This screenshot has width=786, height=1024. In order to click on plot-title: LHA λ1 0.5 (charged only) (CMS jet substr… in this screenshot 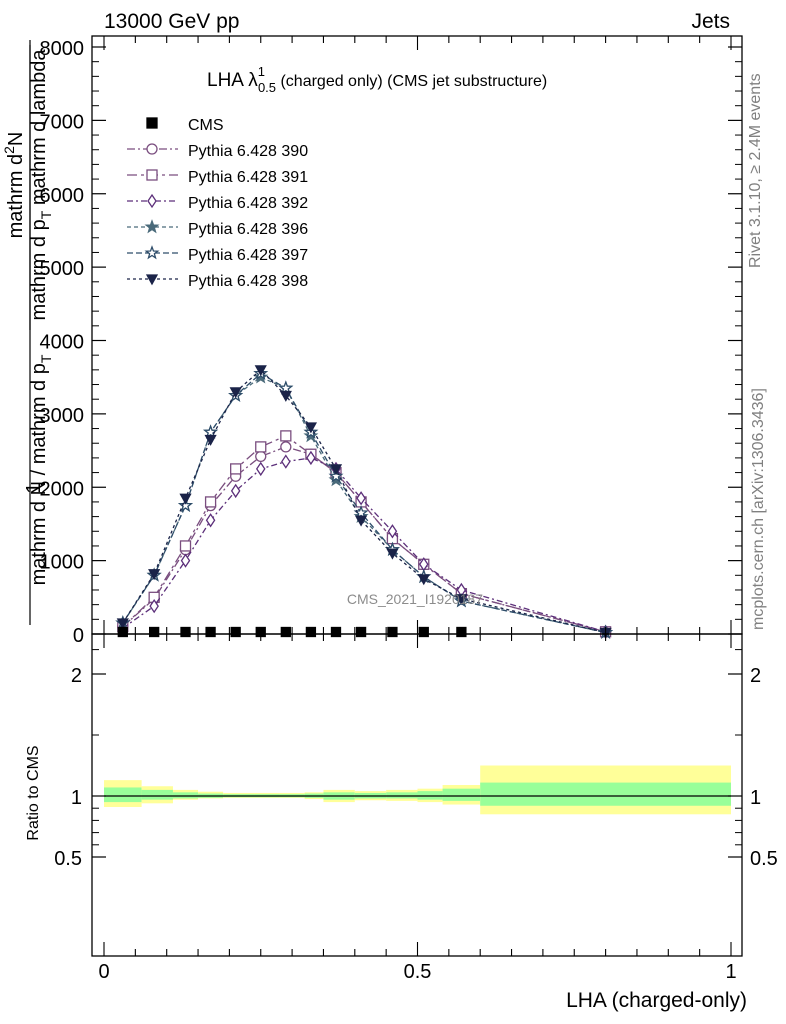, I will do `click(377, 79)`.